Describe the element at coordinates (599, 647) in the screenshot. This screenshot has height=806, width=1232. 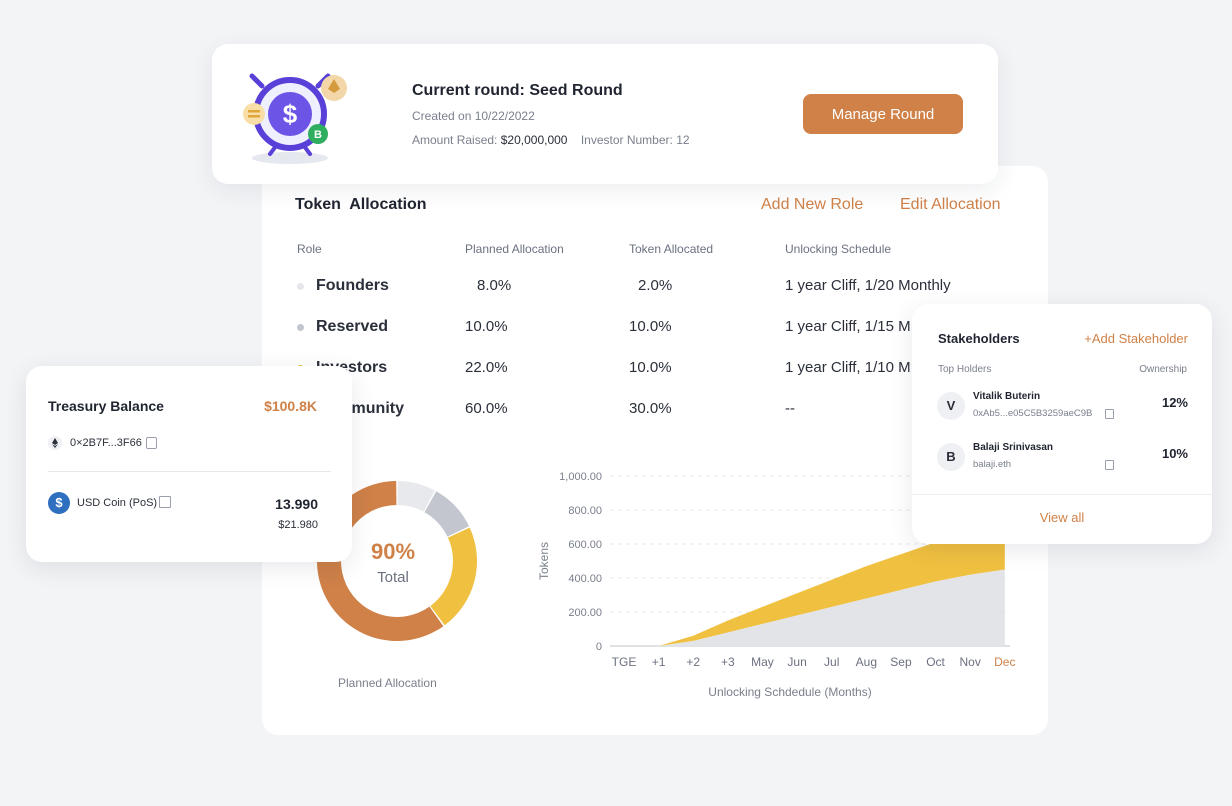
I see `y-tick-label: 0` at that location.